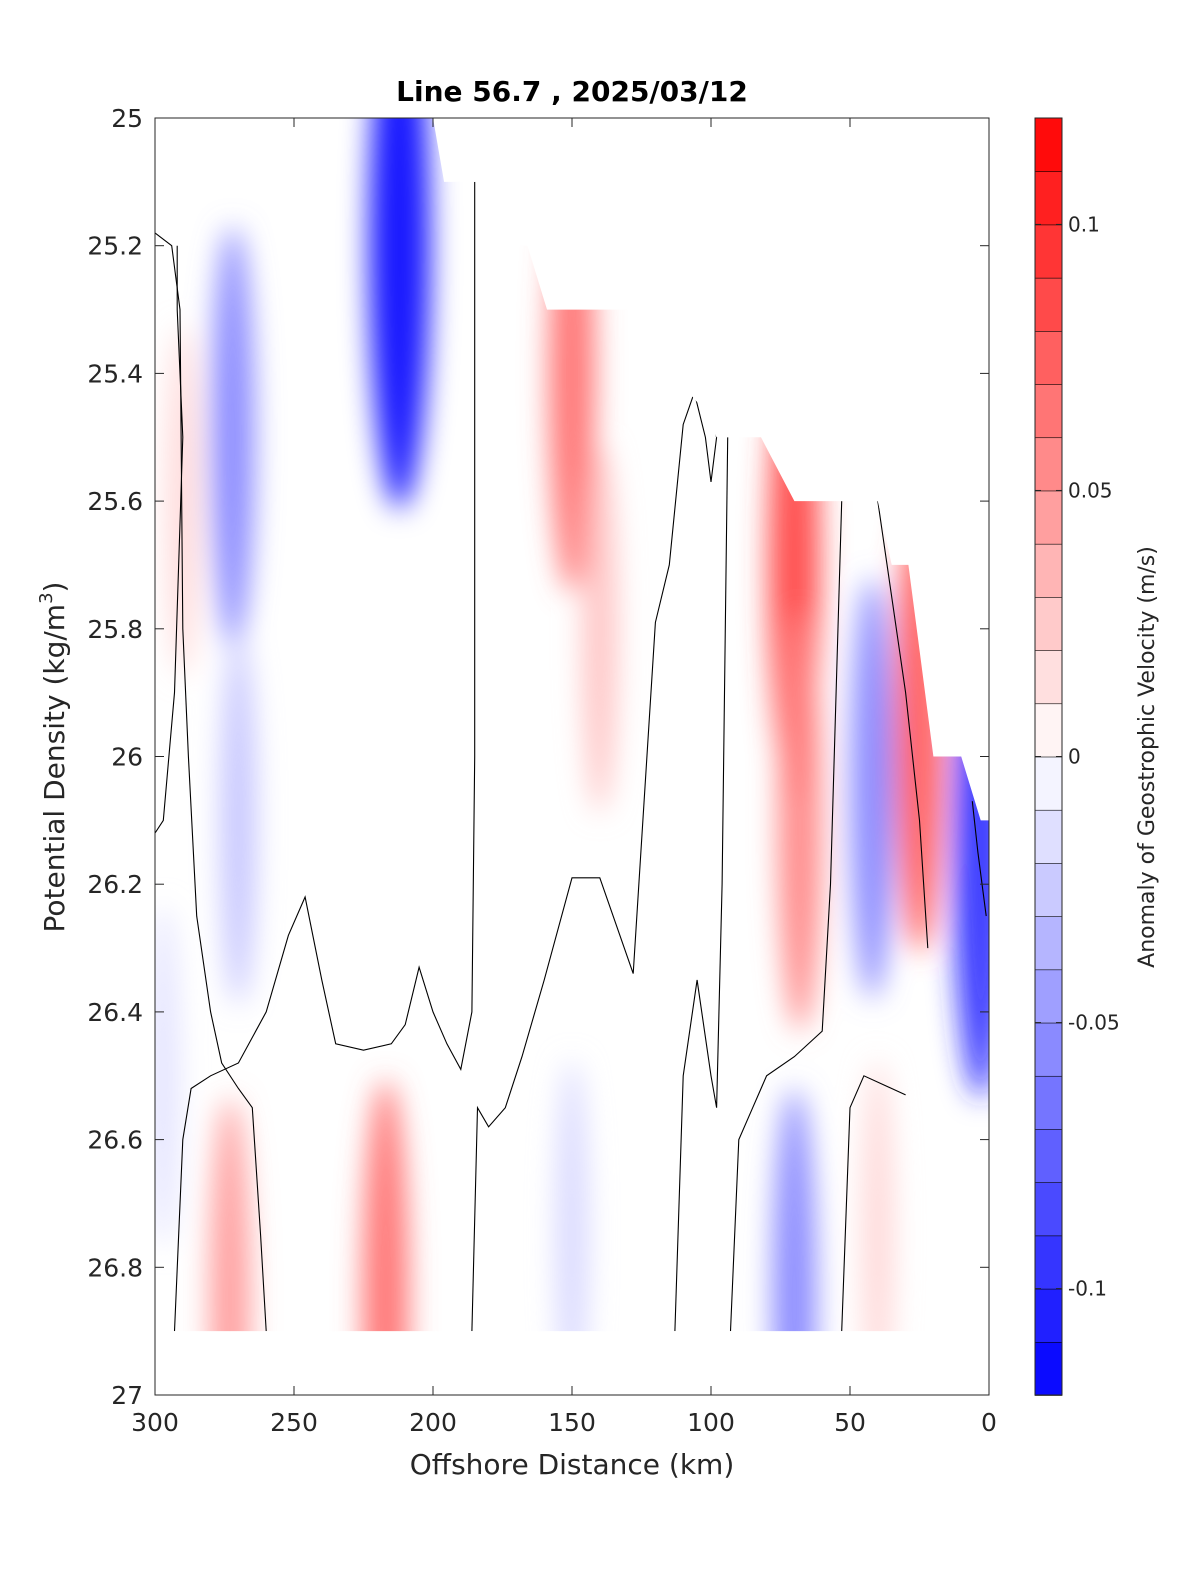  What do you see at coordinates (115, 629) in the screenshot?
I see `y-tick-label-4: 25.8` at bounding box center [115, 629].